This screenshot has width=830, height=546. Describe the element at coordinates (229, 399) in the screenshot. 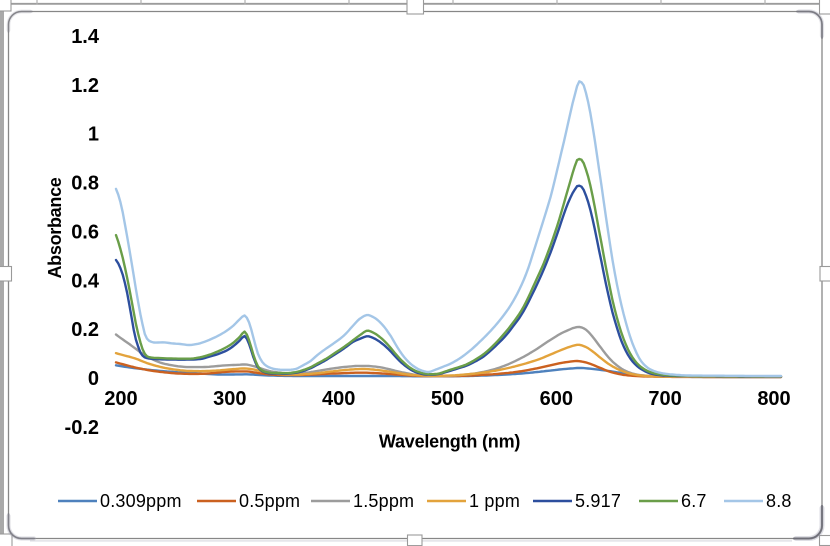

I see `svg-text: 300` at that location.